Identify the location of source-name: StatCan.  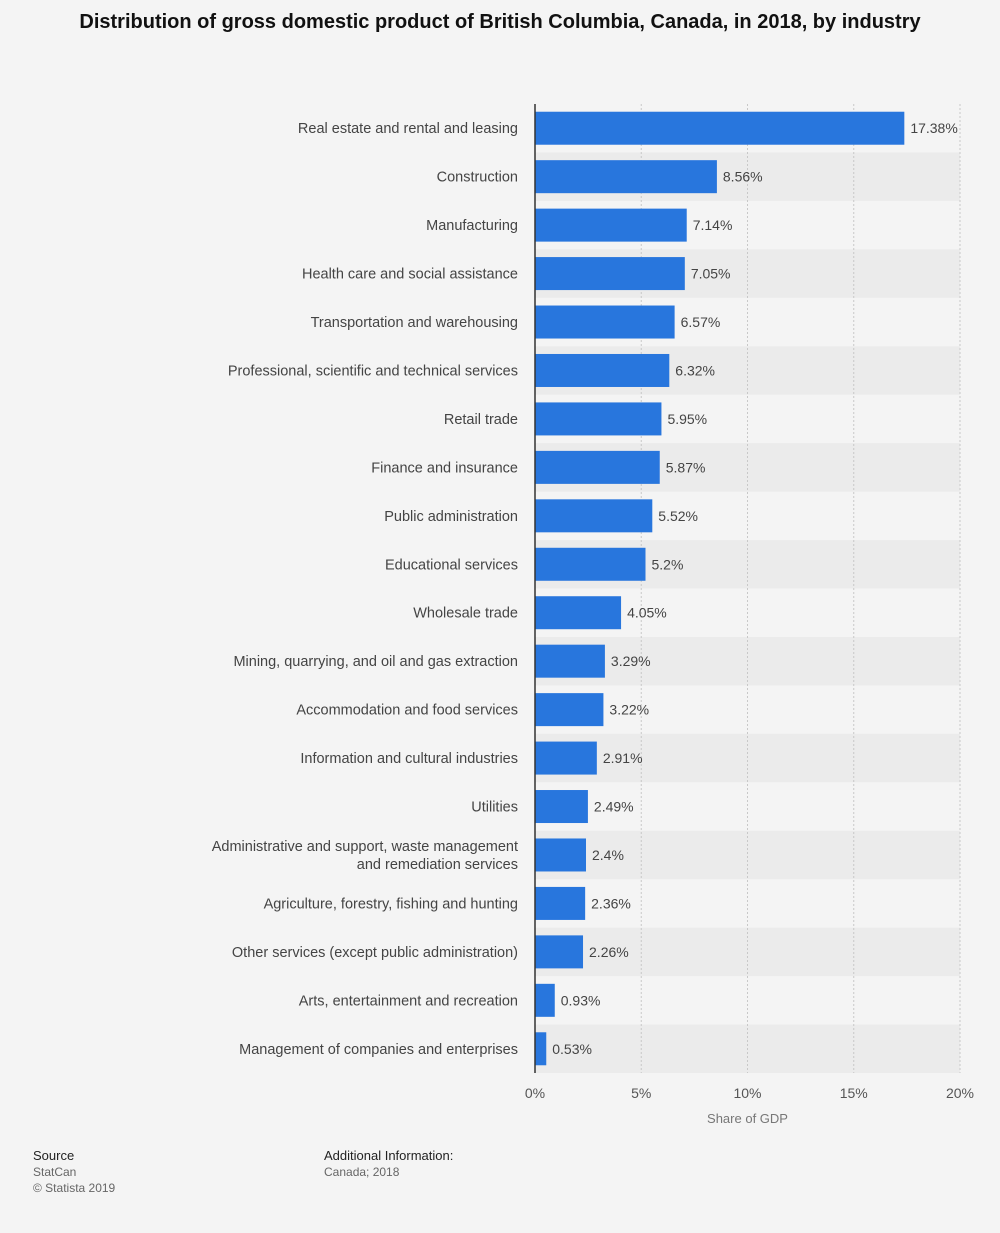
(55, 1172).